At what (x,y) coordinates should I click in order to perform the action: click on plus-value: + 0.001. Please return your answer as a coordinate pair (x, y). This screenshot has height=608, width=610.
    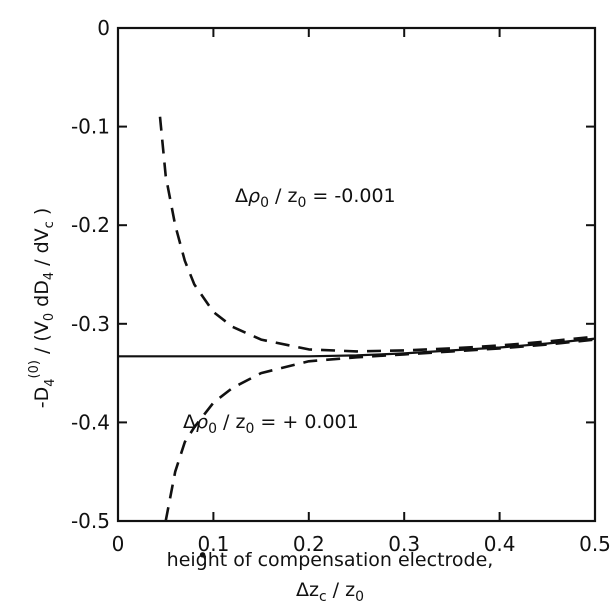
    Looking at the image, I should click on (320, 422).